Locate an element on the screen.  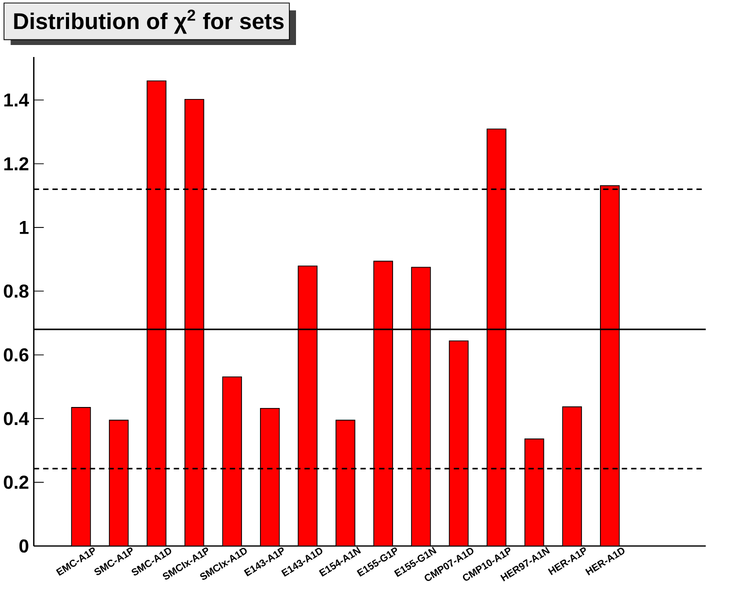
y-tick-label: 0.8 is located at coordinates (16, 291).